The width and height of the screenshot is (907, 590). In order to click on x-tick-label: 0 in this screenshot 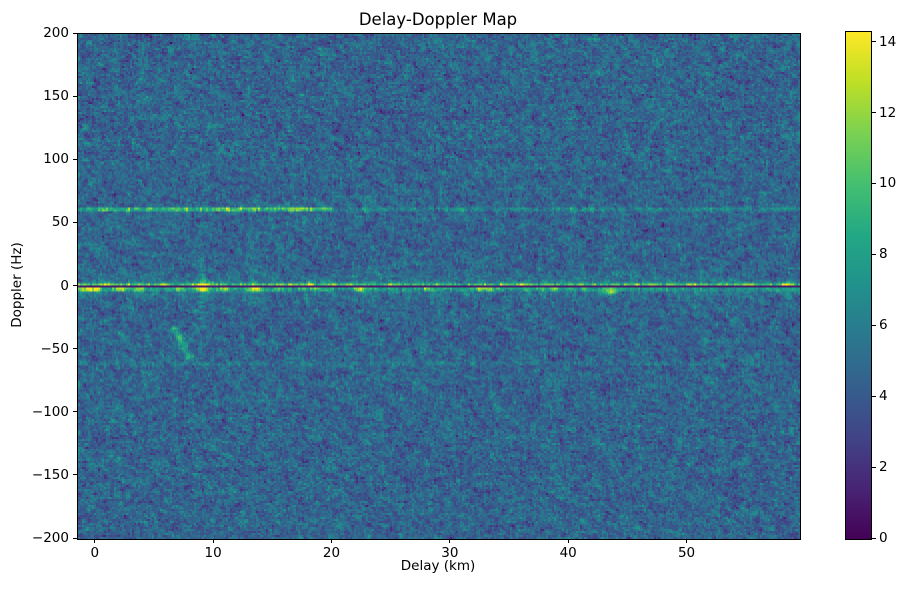, I will do `click(95, 553)`.